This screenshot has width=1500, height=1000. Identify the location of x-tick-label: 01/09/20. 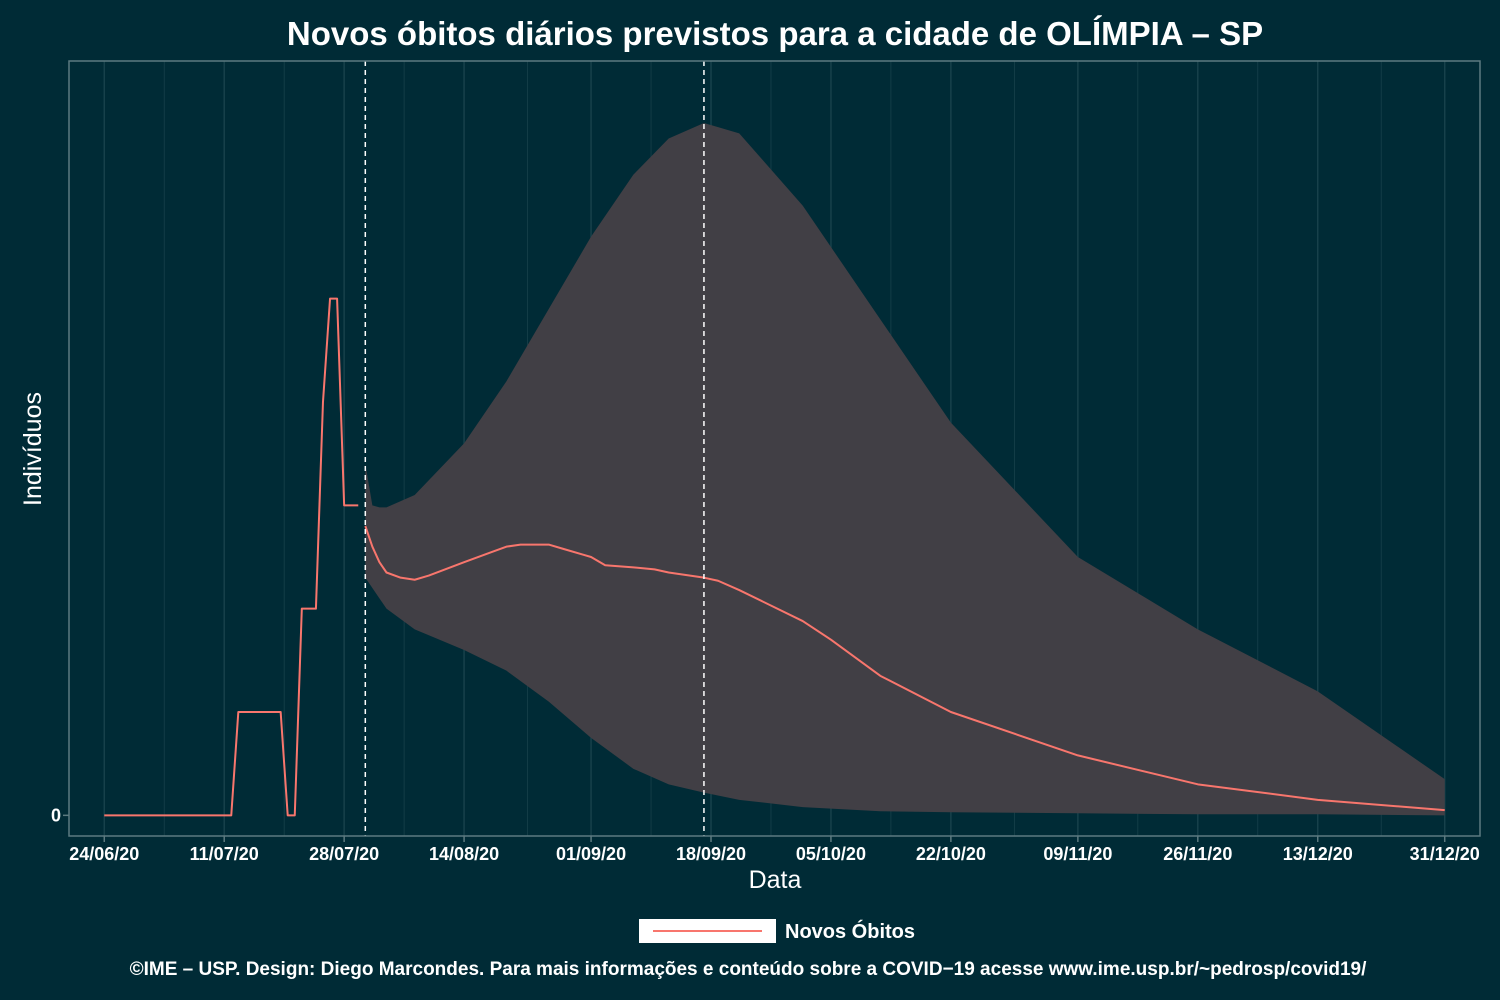
(591, 854).